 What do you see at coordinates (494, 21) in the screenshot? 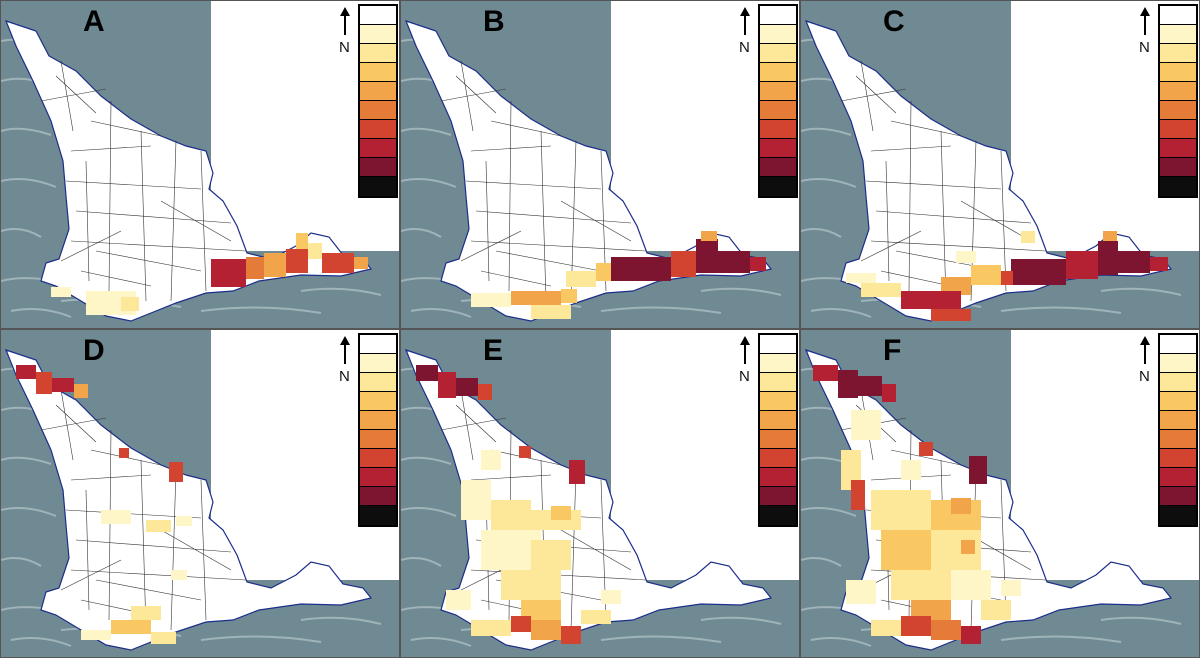
I see `panel-letter: B` at bounding box center [494, 21].